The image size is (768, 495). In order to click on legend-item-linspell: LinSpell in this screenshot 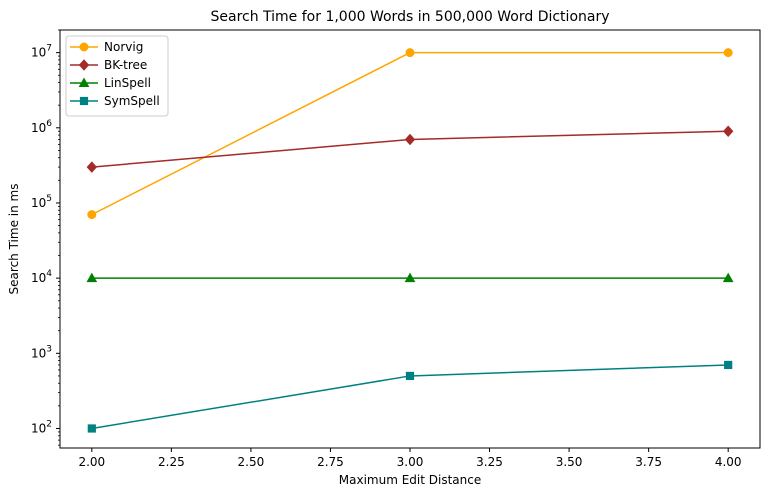, I will do `click(110, 83)`.